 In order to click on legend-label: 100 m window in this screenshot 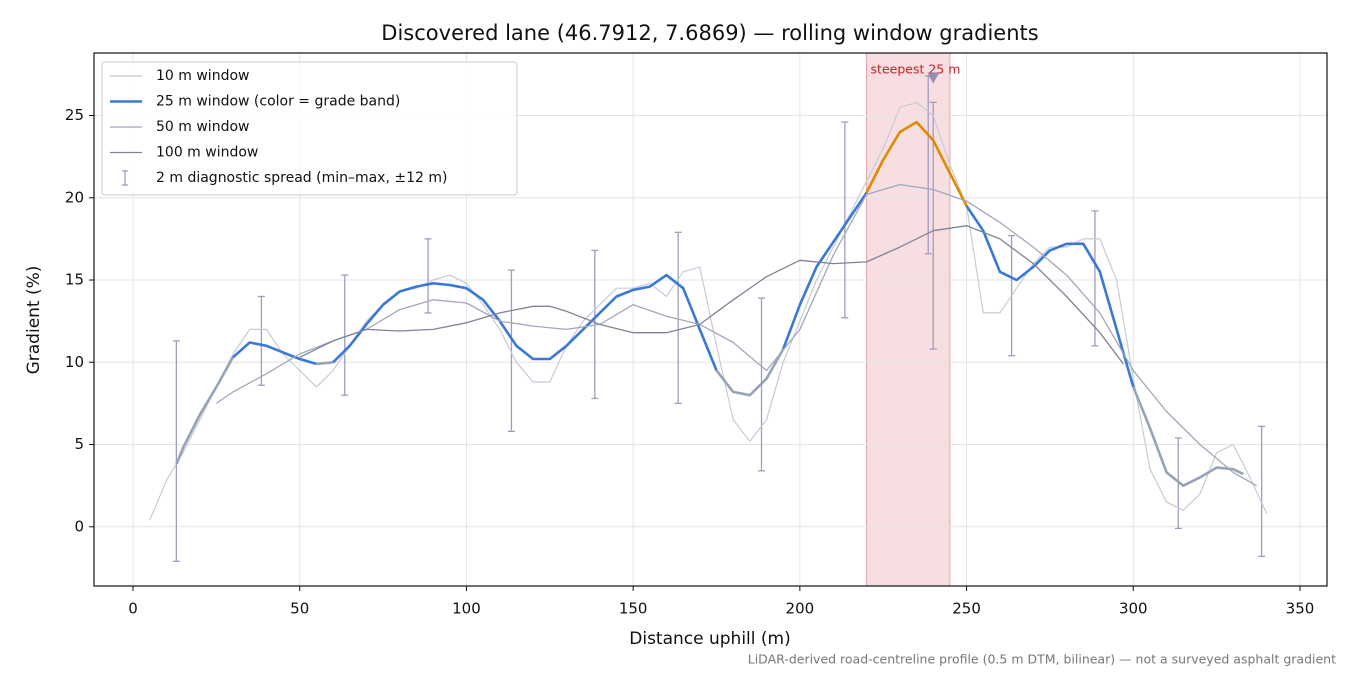, I will do `click(207, 153)`.